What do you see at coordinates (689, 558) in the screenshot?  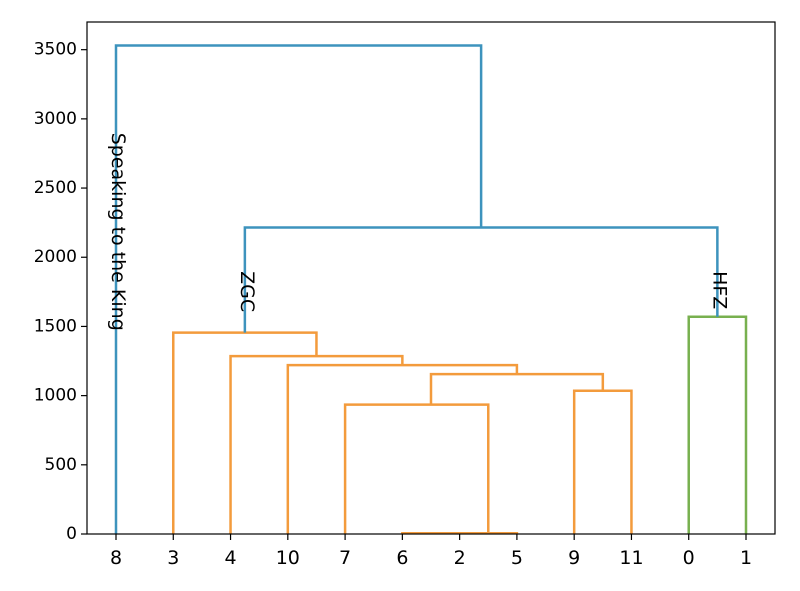 I see `x-tick-label: 0` at bounding box center [689, 558].